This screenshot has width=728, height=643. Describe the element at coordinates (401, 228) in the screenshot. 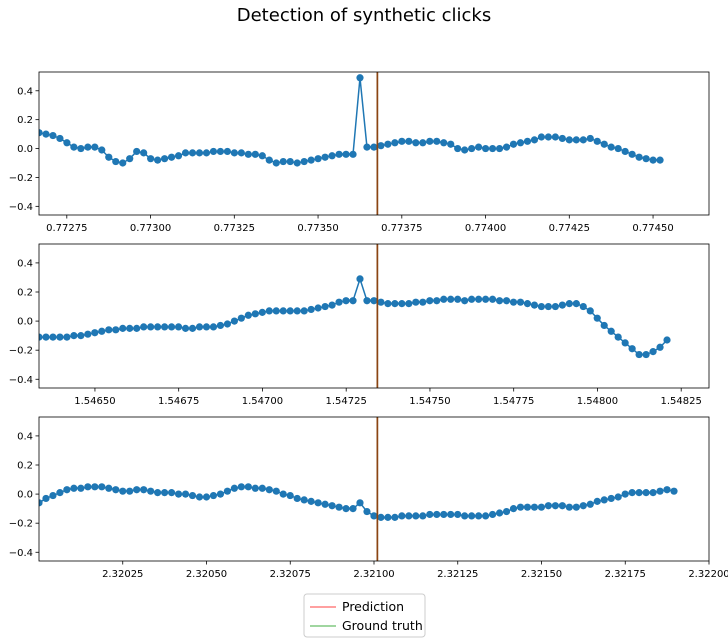

I see `x-tick-label: 0.77375` at that location.